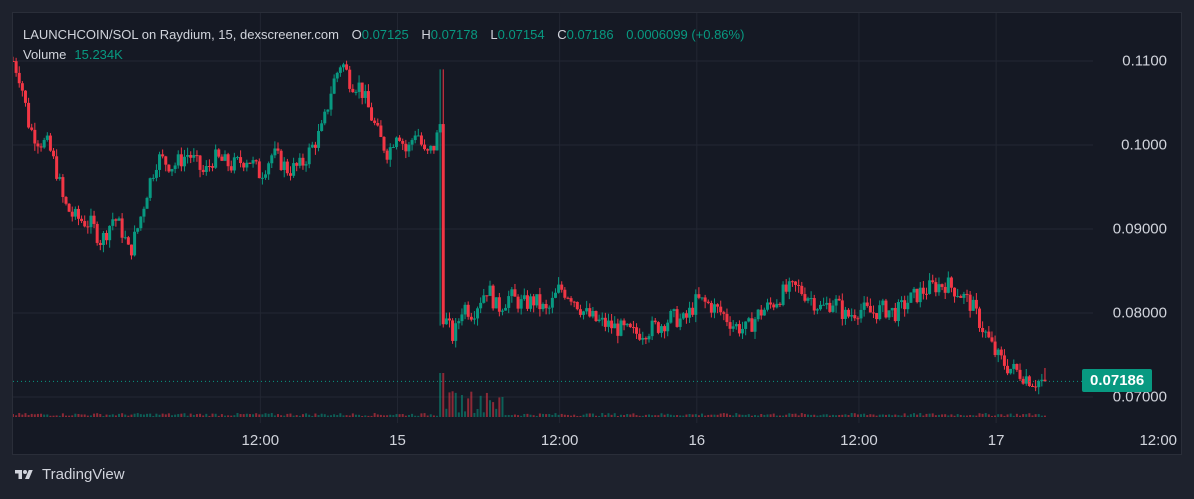  I want to click on tradingview-brand: TradingView, so click(68, 474).